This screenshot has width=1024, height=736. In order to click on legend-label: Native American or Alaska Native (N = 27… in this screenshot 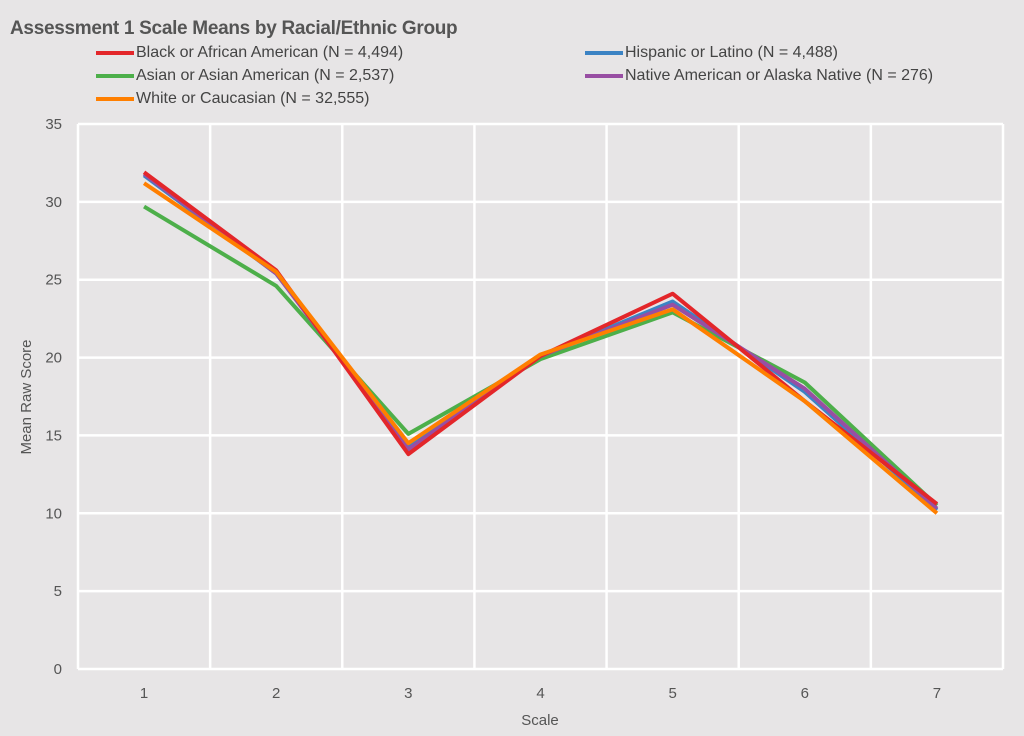, I will do `click(779, 75)`.